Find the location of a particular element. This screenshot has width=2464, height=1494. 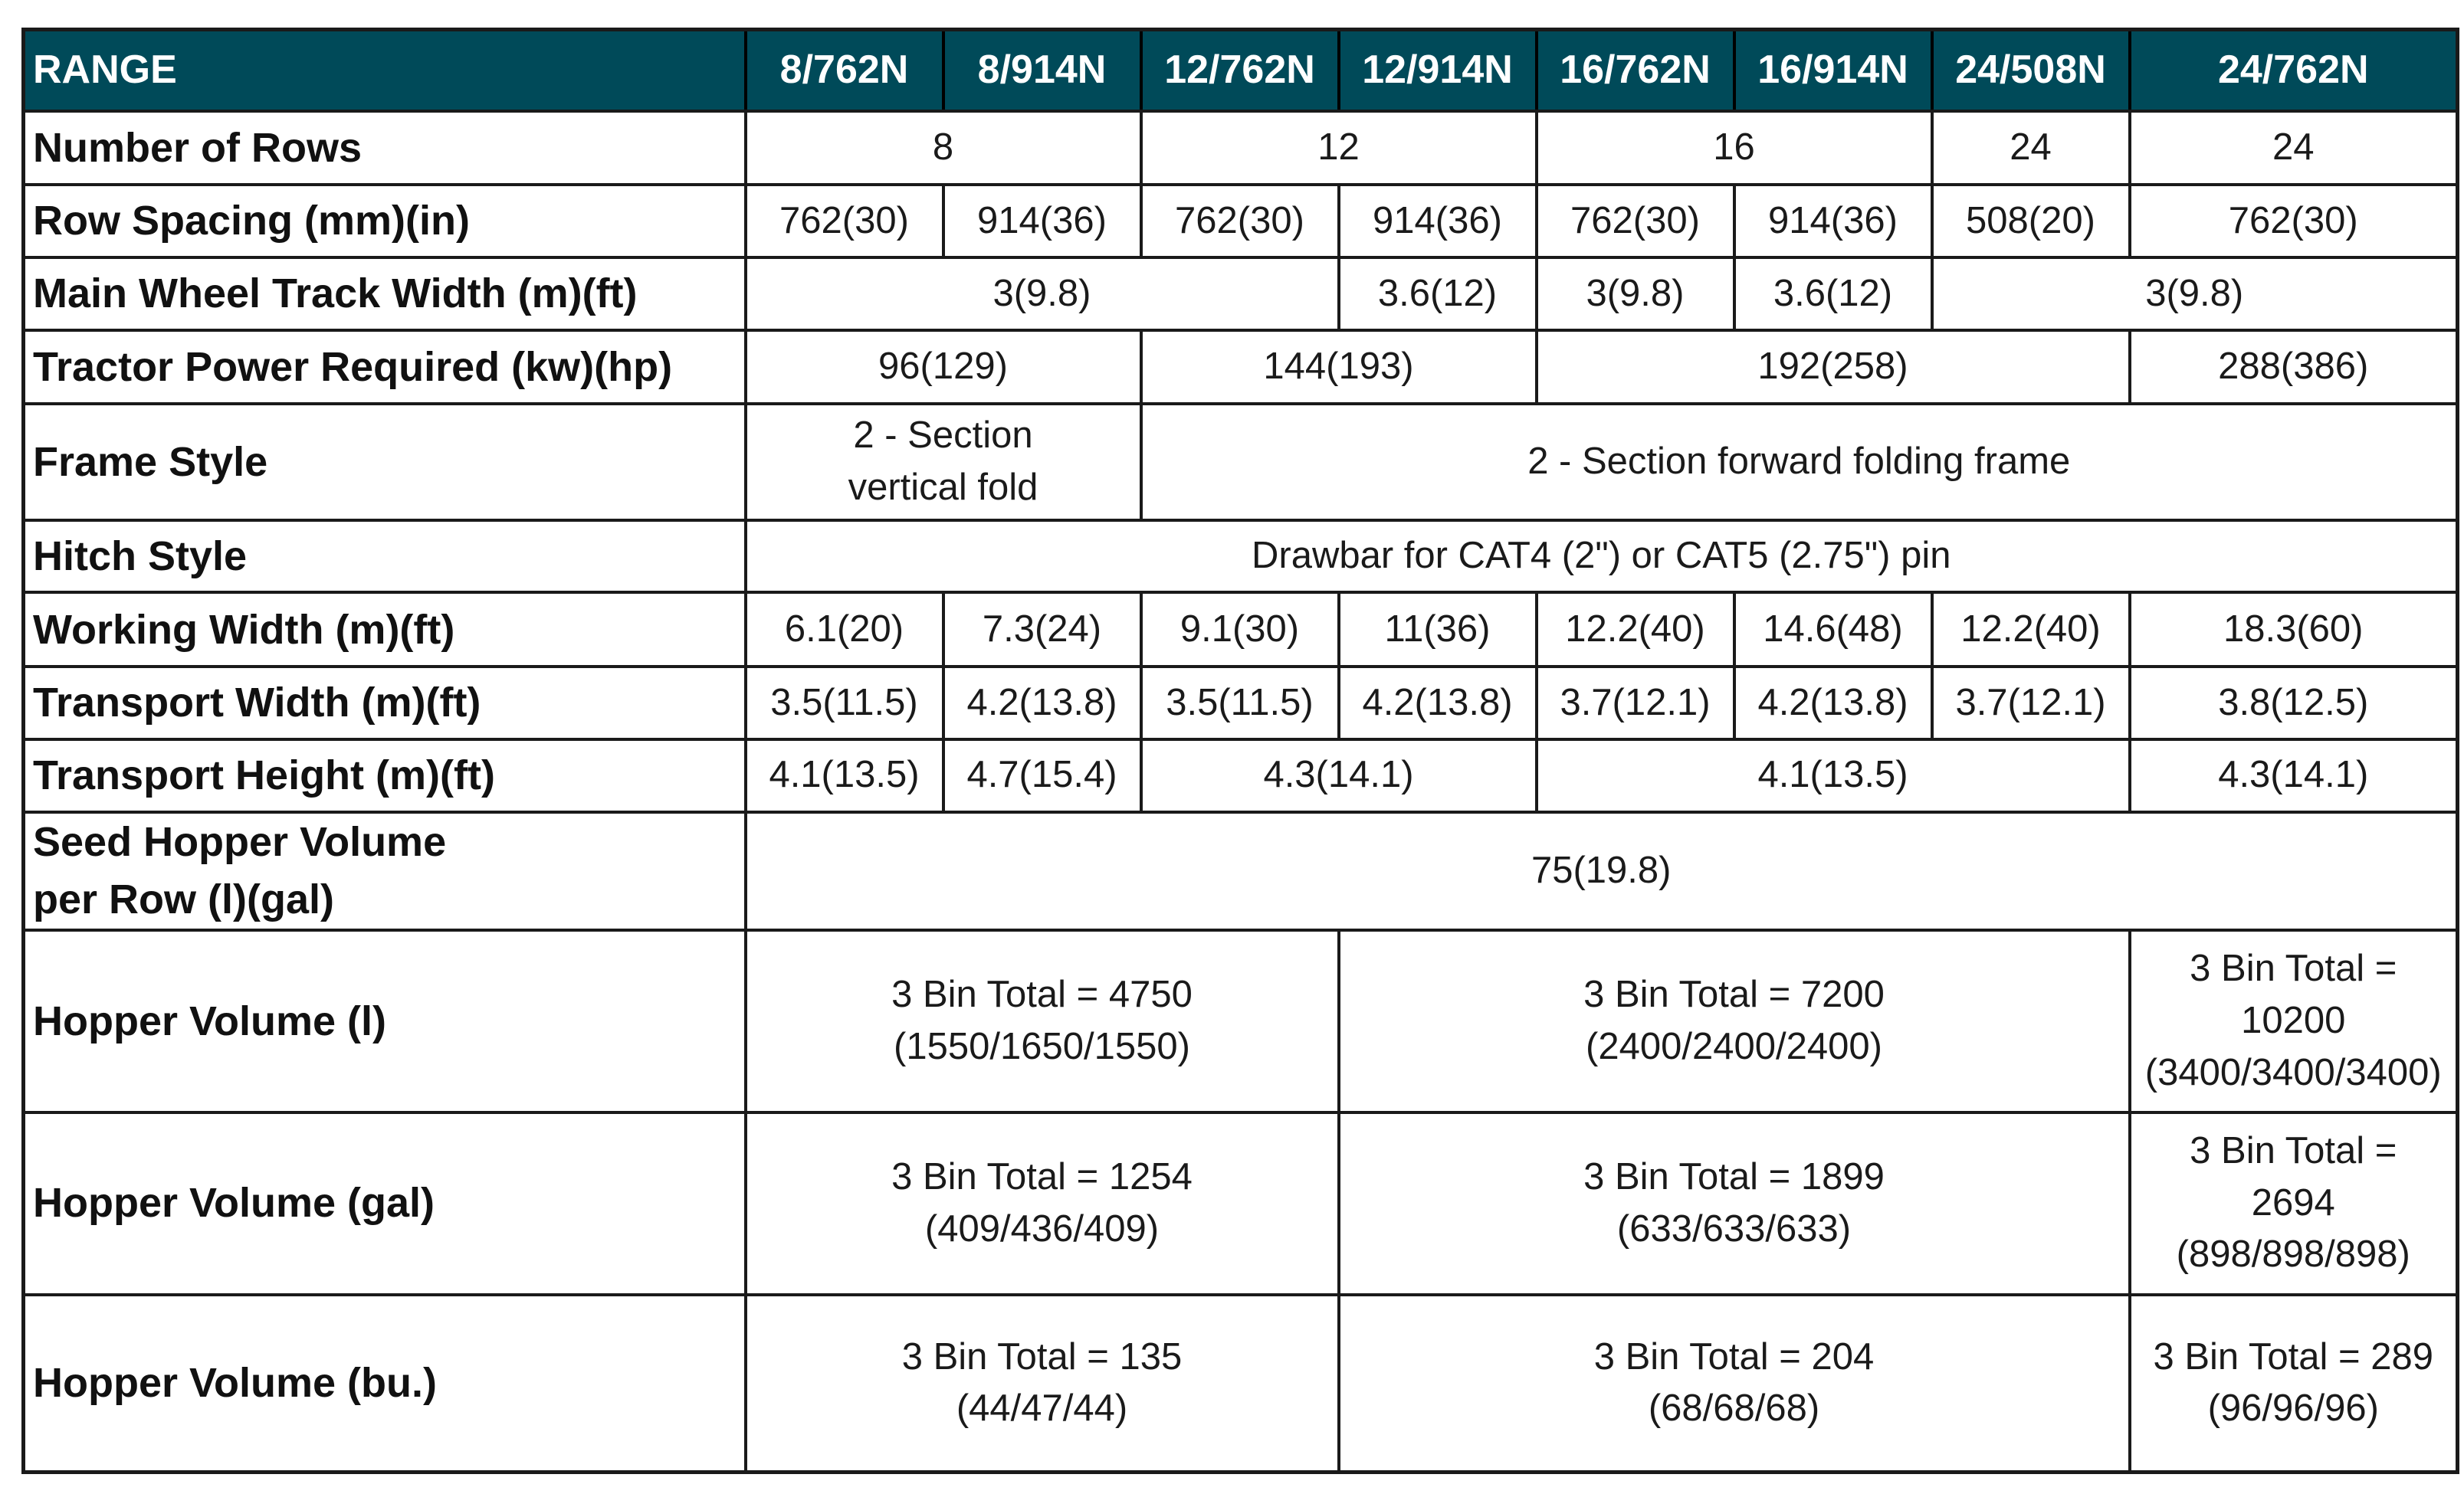

row-label: Hopper Volume (l) is located at coordinates (384, 1021).